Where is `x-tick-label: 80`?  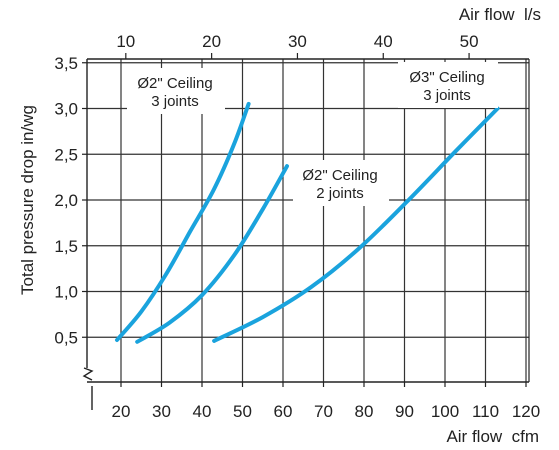
x-tick-label: 80 is located at coordinates (364, 411).